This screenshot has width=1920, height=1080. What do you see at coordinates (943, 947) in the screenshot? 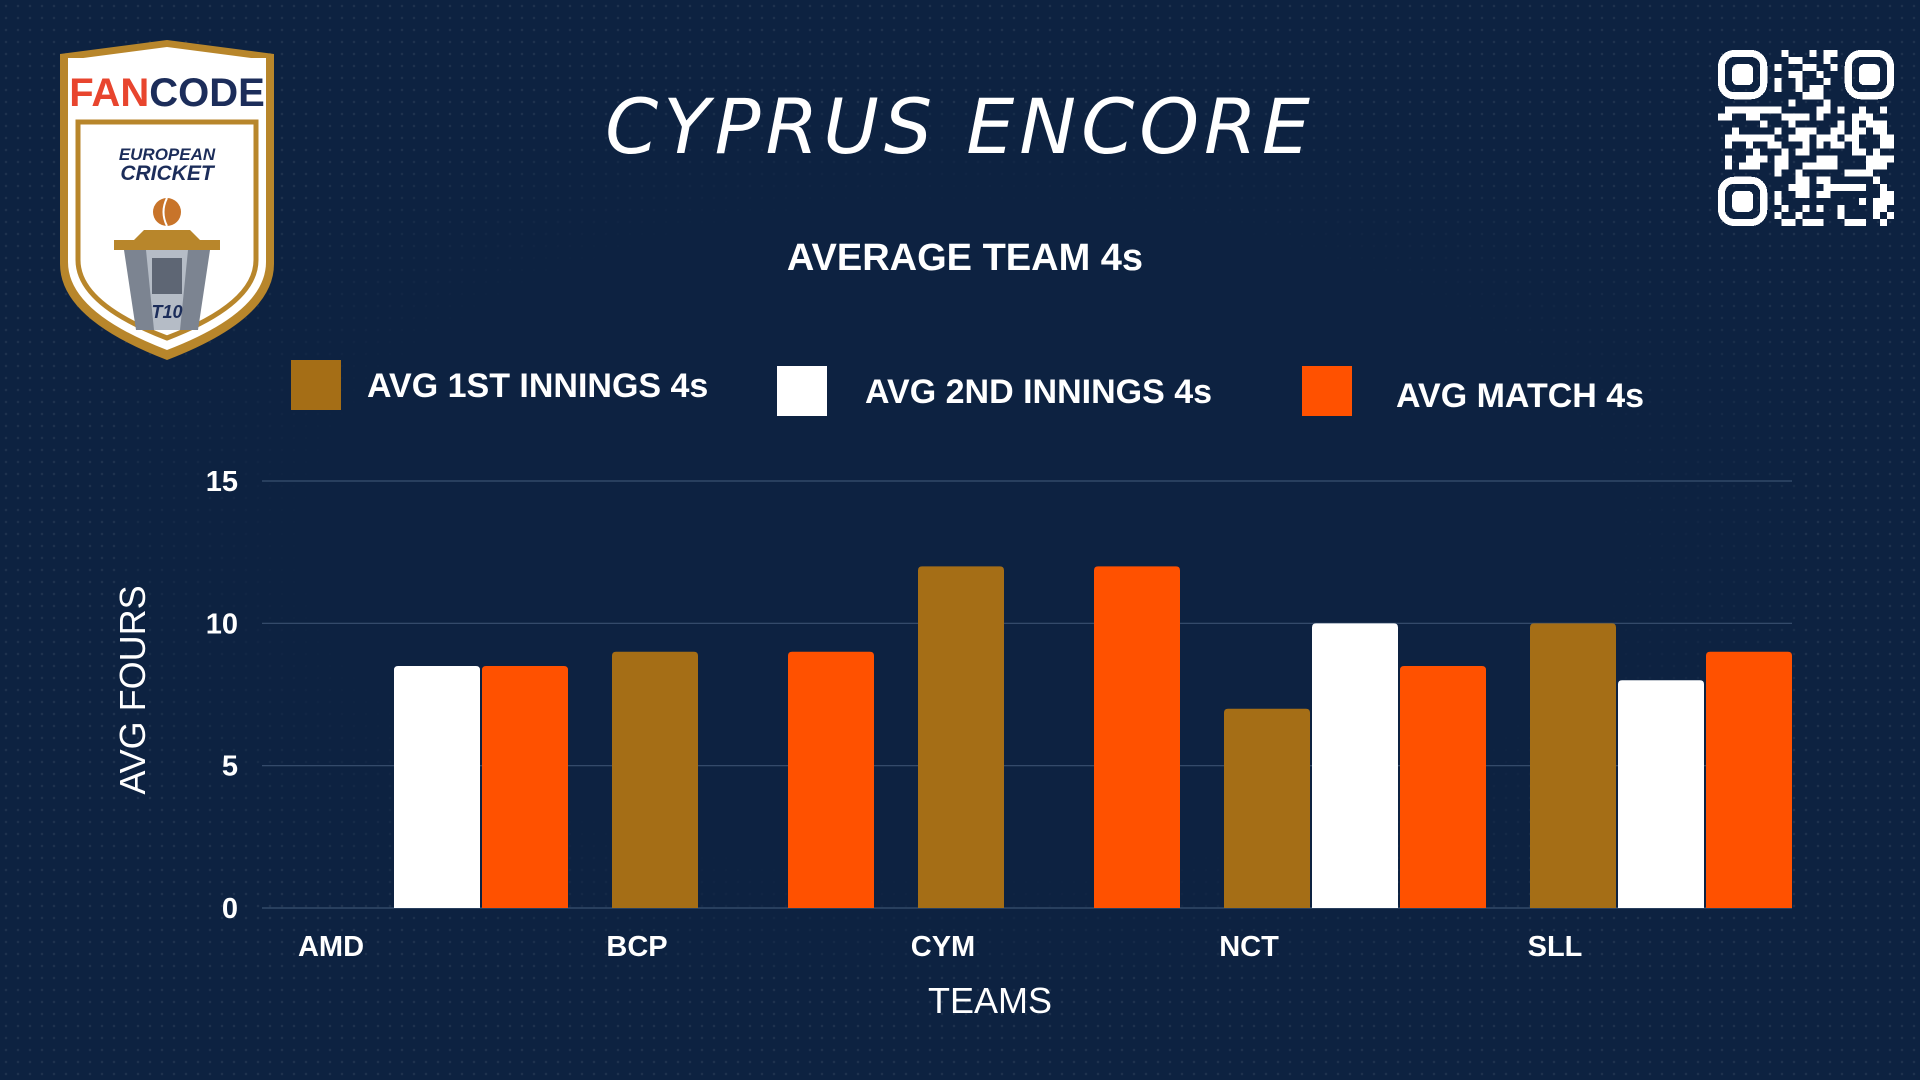
I see `x-tick-label: CYM` at bounding box center [943, 947].